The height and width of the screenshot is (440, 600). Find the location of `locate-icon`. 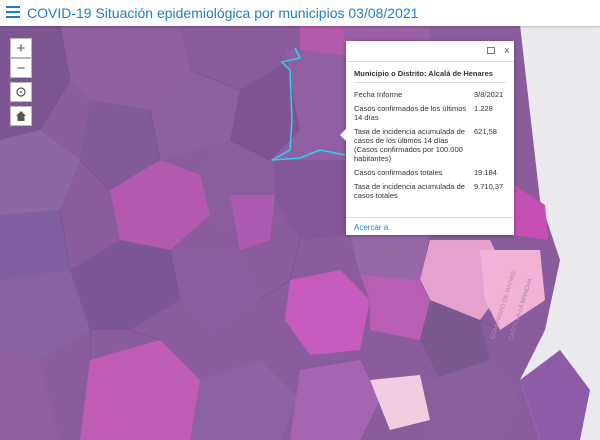

locate-icon is located at coordinates (21, 92).